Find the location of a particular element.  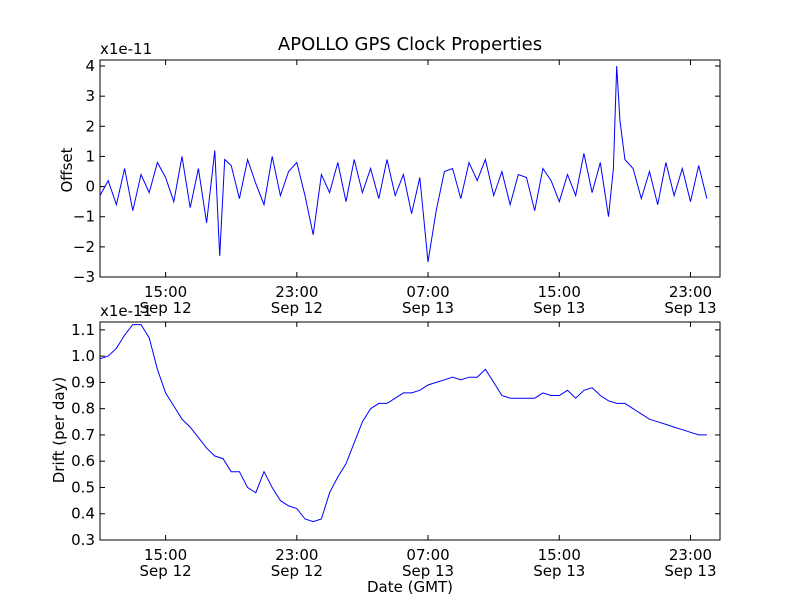

drift-y-tick-label: 1.1 is located at coordinates (83, 330).